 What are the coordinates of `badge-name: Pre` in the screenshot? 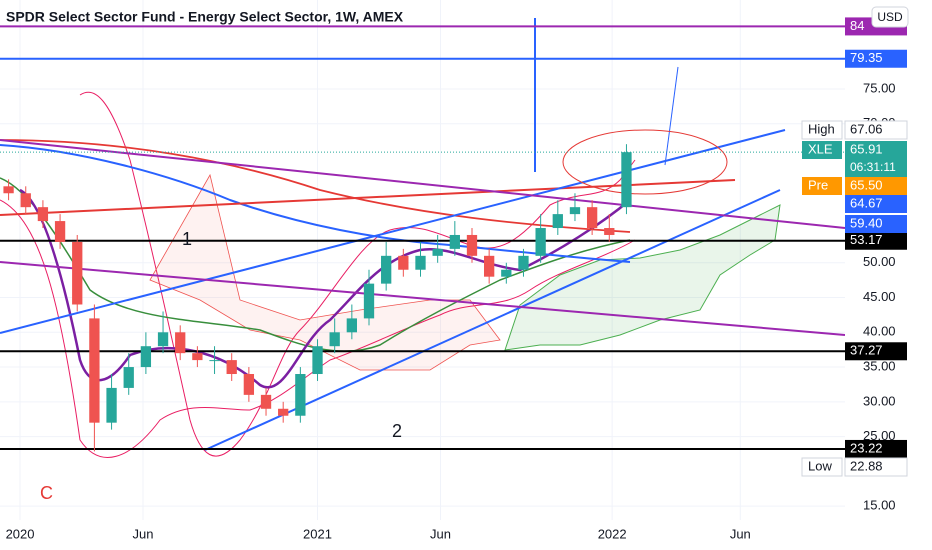 It's located at (818, 184).